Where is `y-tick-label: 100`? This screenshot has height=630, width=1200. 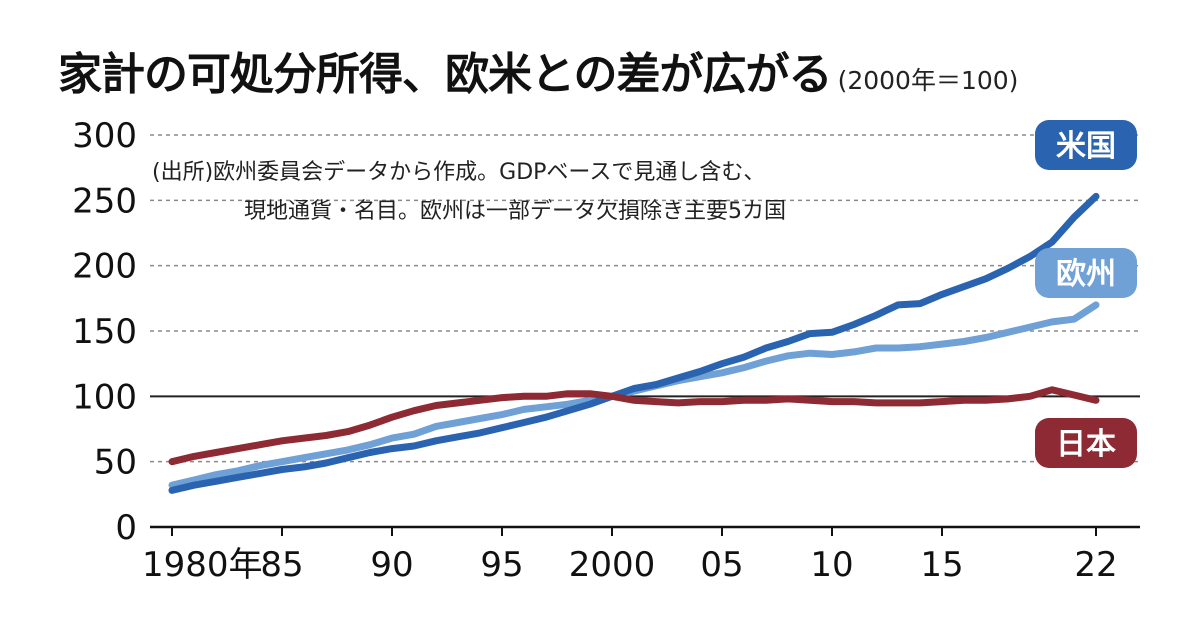
y-tick-label: 100 is located at coordinates (104, 397).